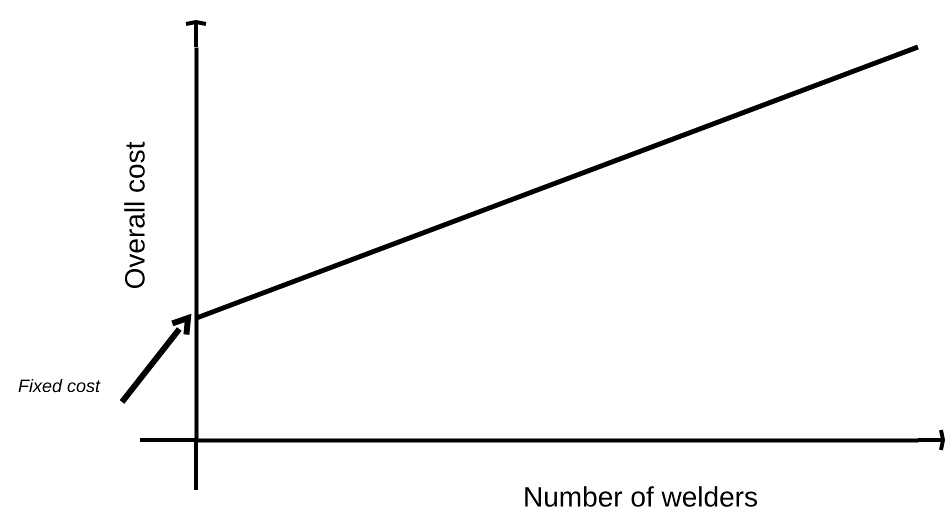 Image resolution: width=947 pixels, height=520 pixels. Describe the element at coordinates (59, 386) in the screenshot. I see `annotation: Fixed cost` at that location.